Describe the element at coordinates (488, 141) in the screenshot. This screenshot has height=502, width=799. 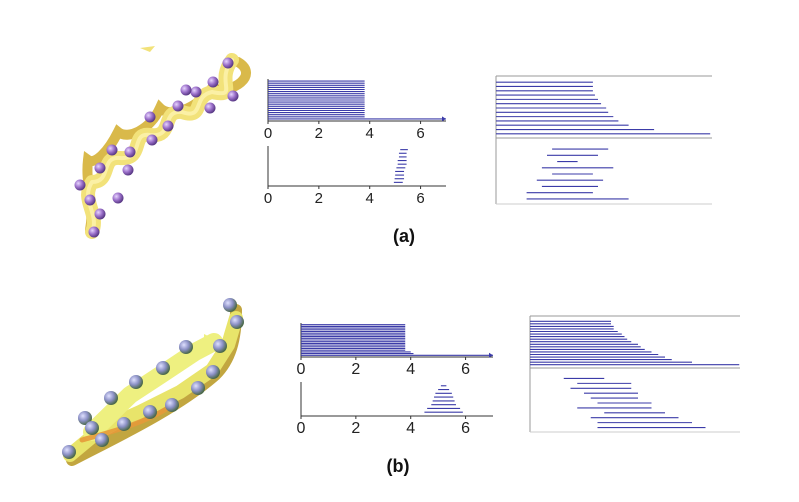
I see `panel-a-plots: 0 2 4 6 0 2 4 6` at that location.